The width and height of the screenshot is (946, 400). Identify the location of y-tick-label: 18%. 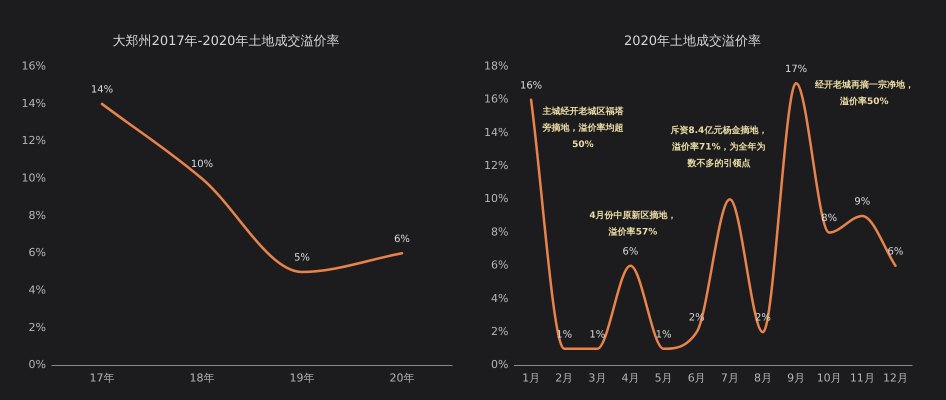
(496, 65).